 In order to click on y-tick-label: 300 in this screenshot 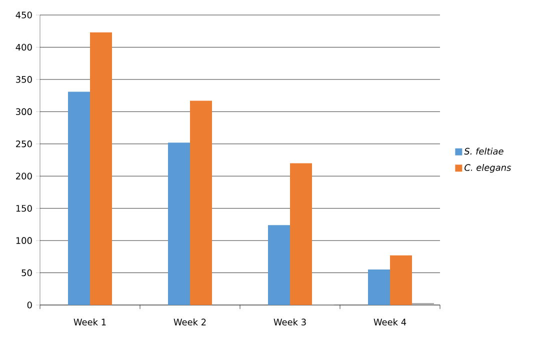, I will do `click(24, 112)`.